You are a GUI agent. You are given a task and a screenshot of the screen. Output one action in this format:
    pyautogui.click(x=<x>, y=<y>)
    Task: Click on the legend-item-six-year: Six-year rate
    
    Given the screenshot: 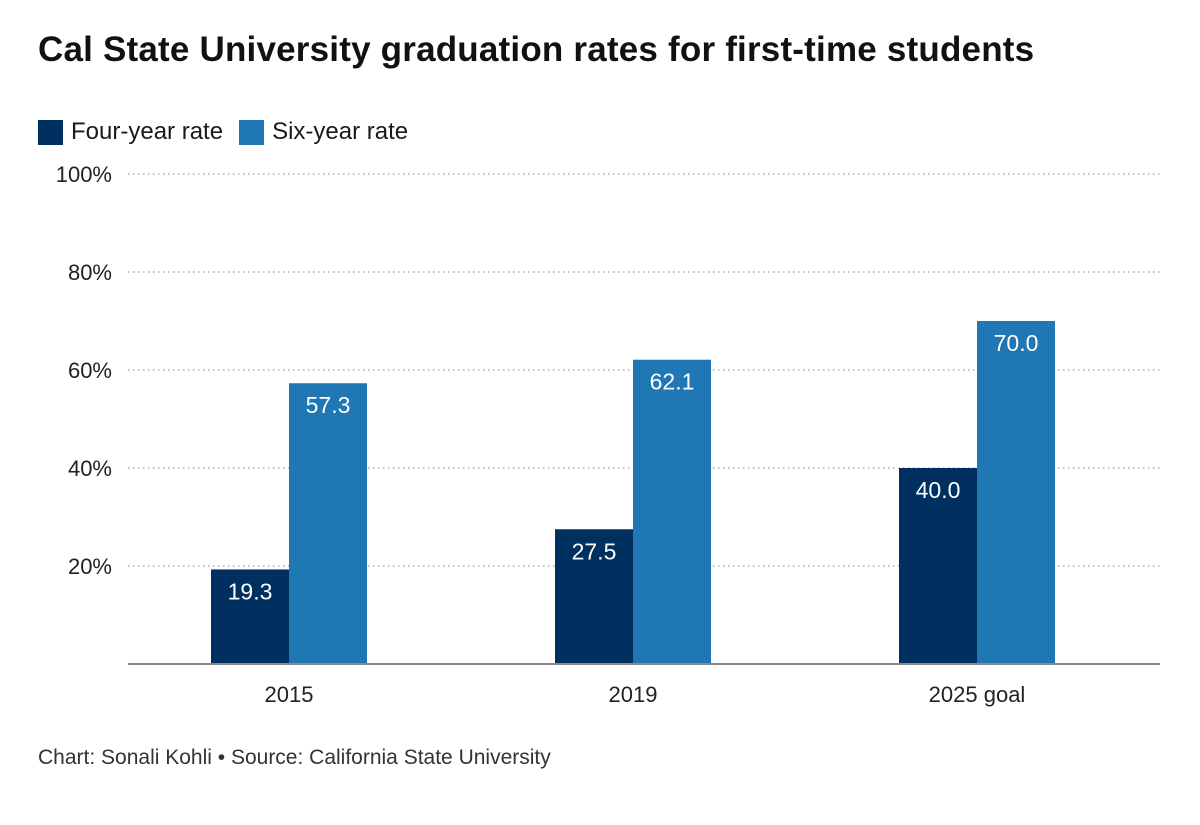 What is the action you would take?
    pyautogui.click(x=323, y=132)
    